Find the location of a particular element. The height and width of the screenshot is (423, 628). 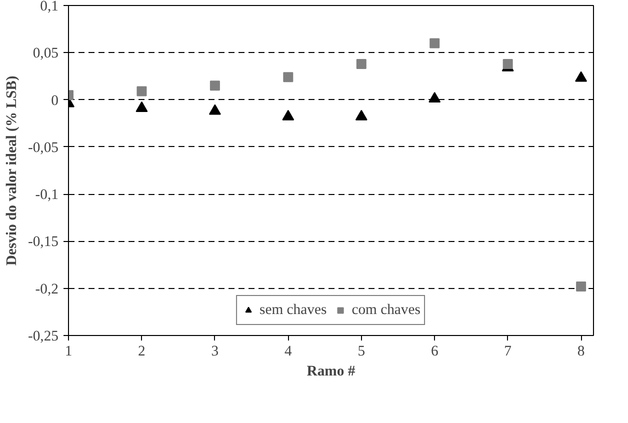

y-tick-label: 0,1 is located at coordinates (49, 7).